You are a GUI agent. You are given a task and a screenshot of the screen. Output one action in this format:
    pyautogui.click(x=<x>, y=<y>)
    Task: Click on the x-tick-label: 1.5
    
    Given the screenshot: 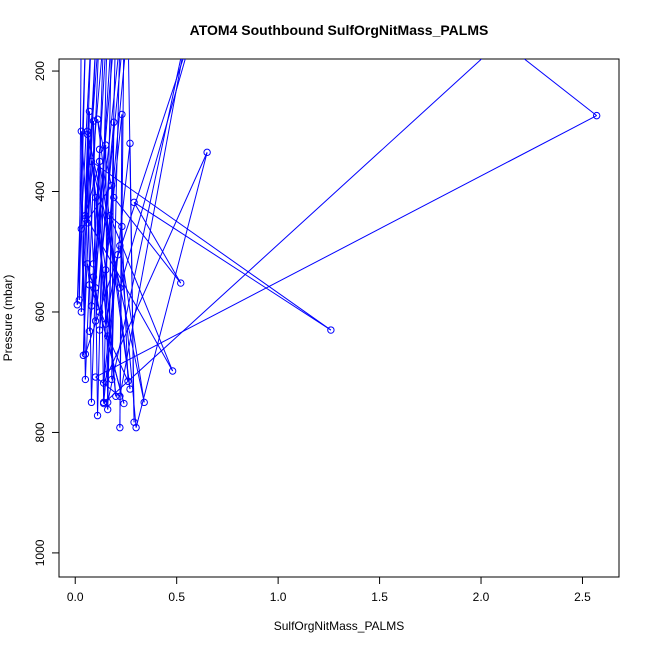 What is the action you would take?
    pyautogui.click(x=379, y=597)
    